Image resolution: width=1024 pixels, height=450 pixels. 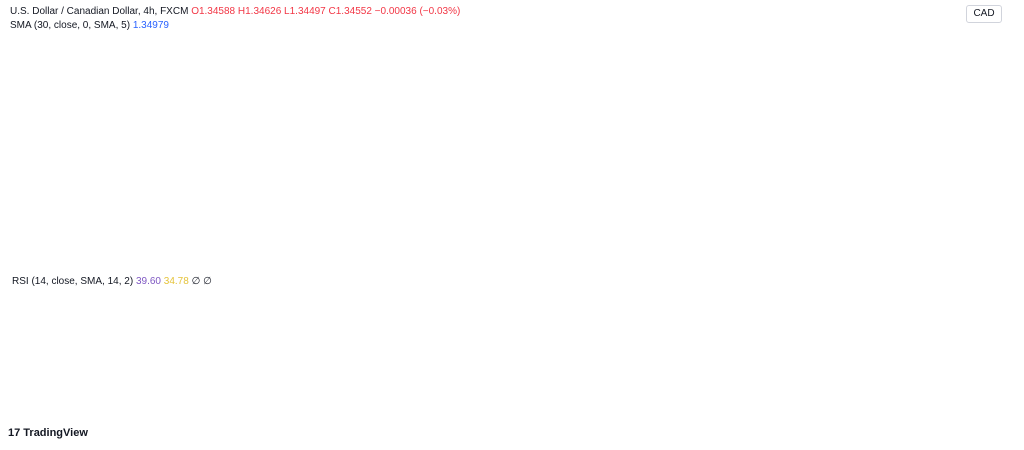 I want to click on price-tick-label: 1.34500, so click(x=987, y=185).